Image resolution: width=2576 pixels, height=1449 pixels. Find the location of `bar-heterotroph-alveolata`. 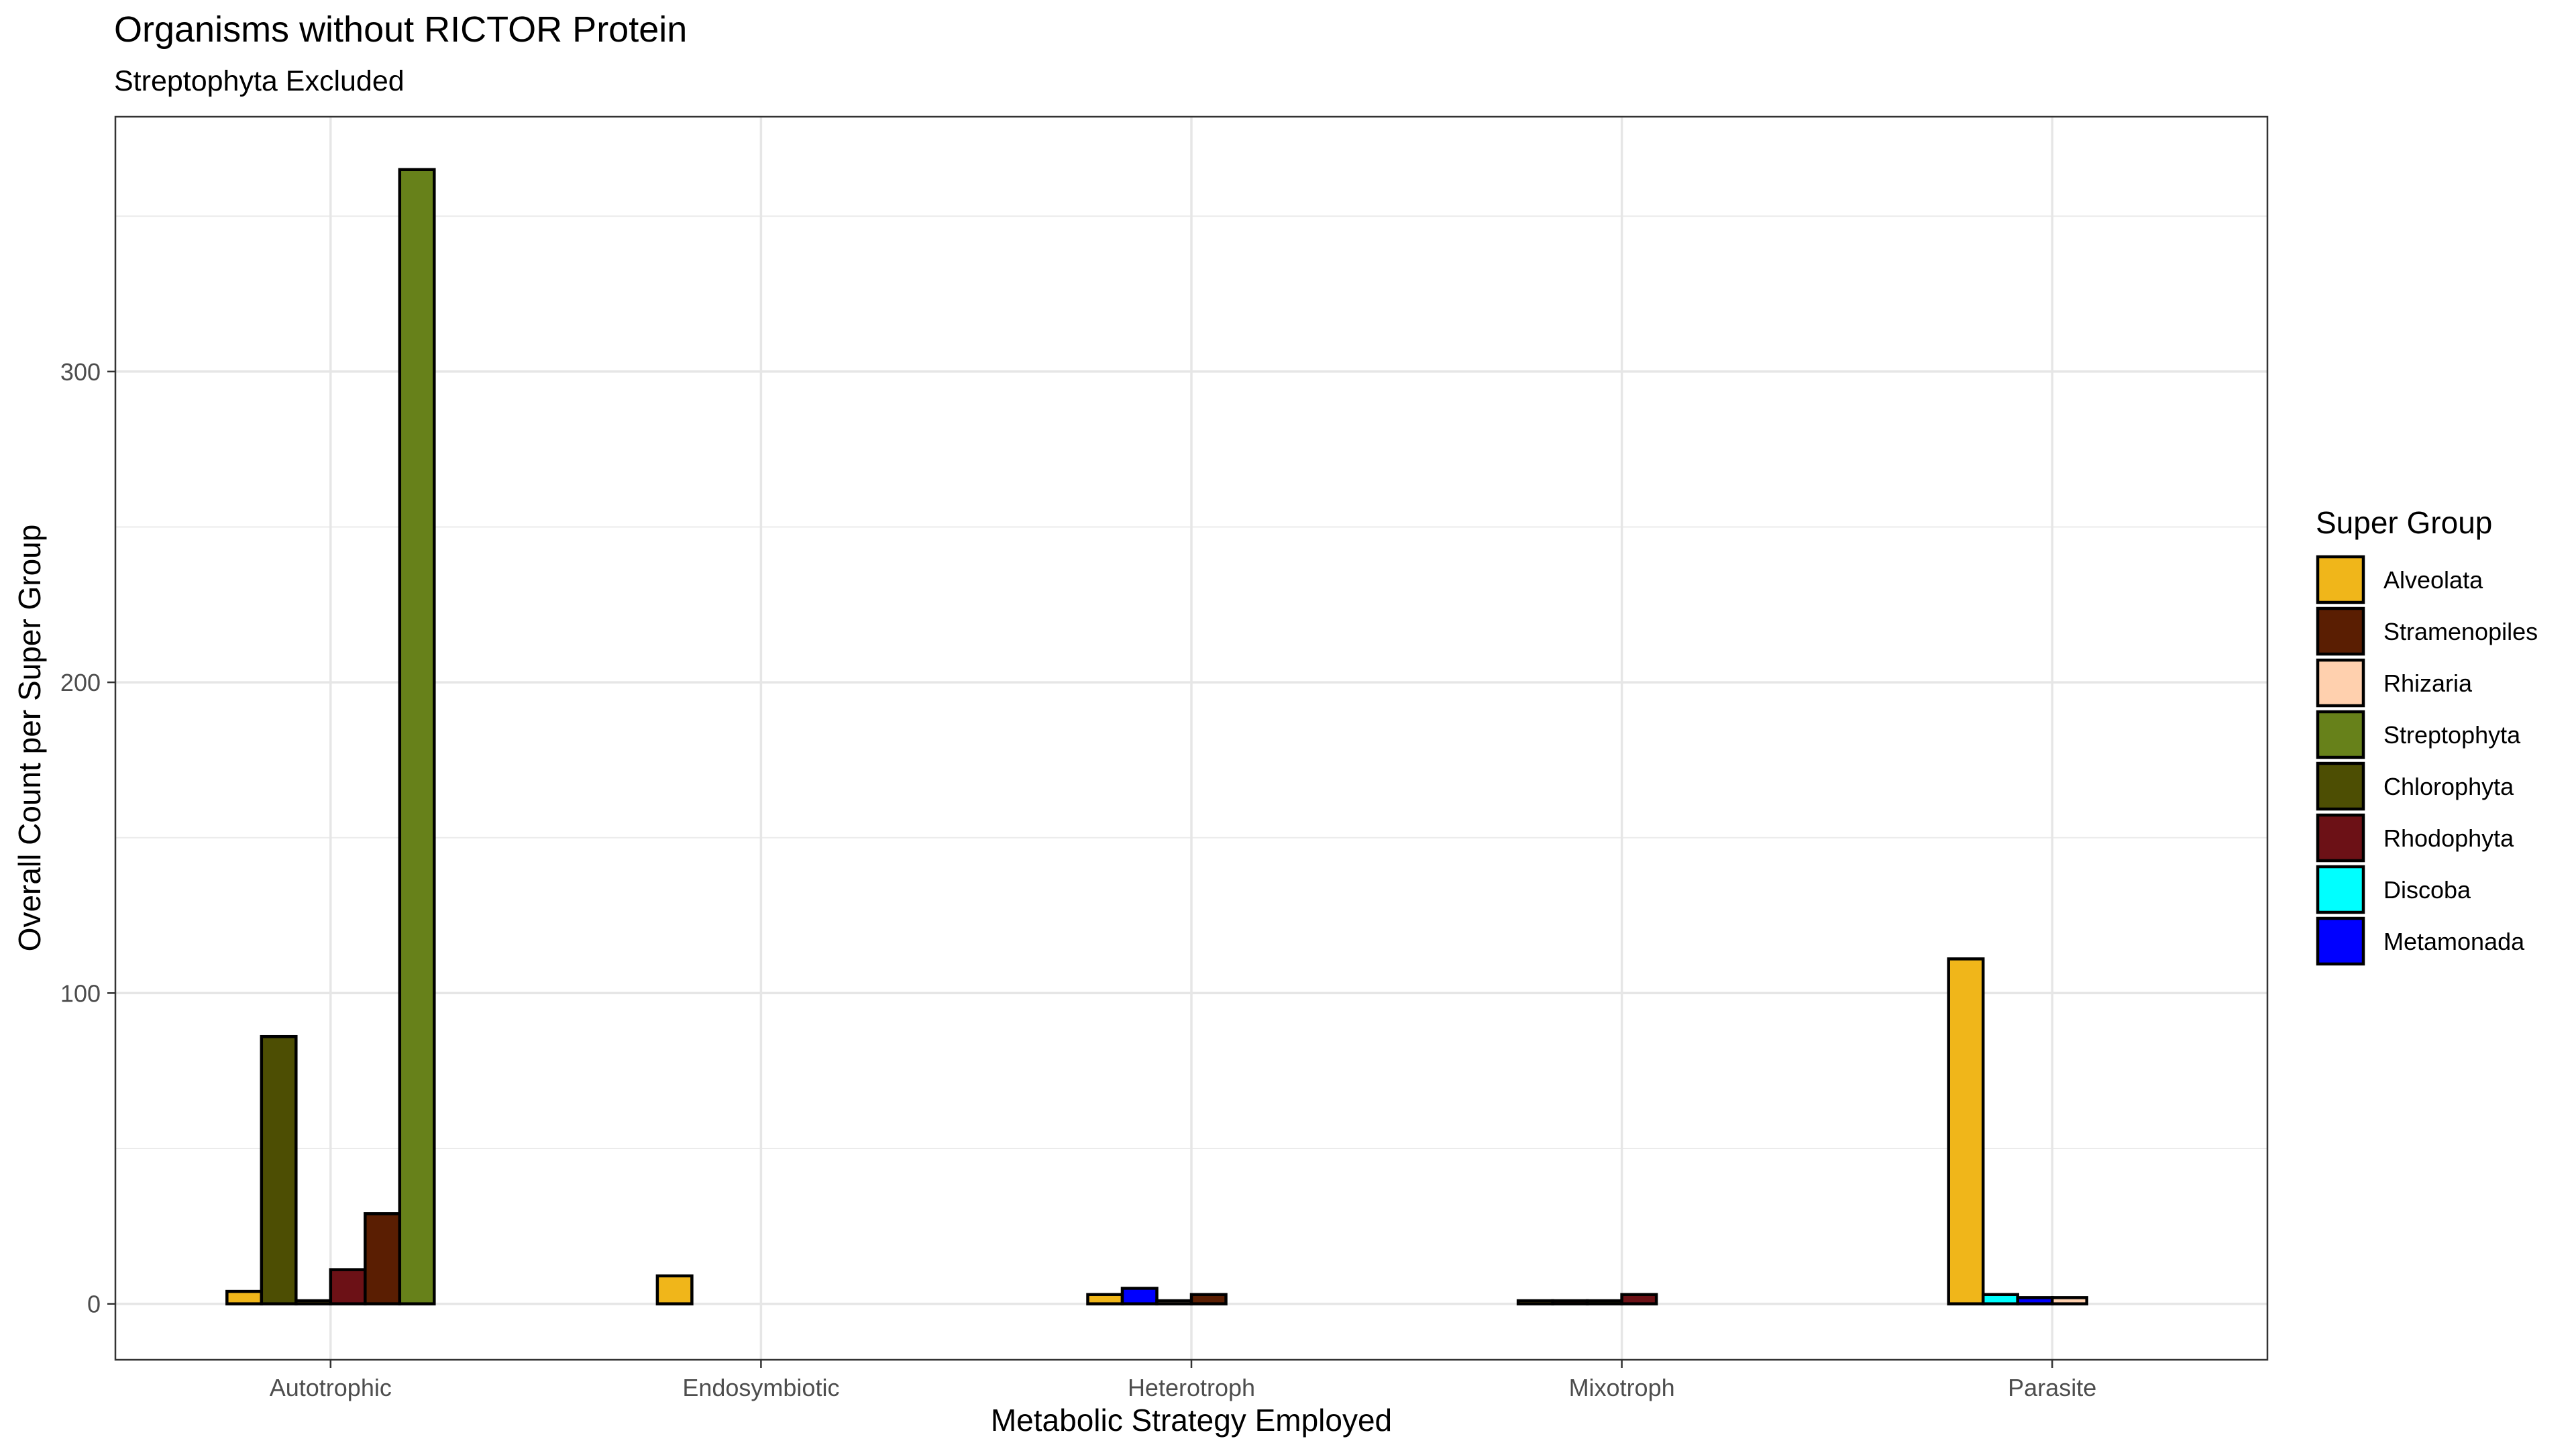

bar-heterotroph-alveolata is located at coordinates (1105, 1299).